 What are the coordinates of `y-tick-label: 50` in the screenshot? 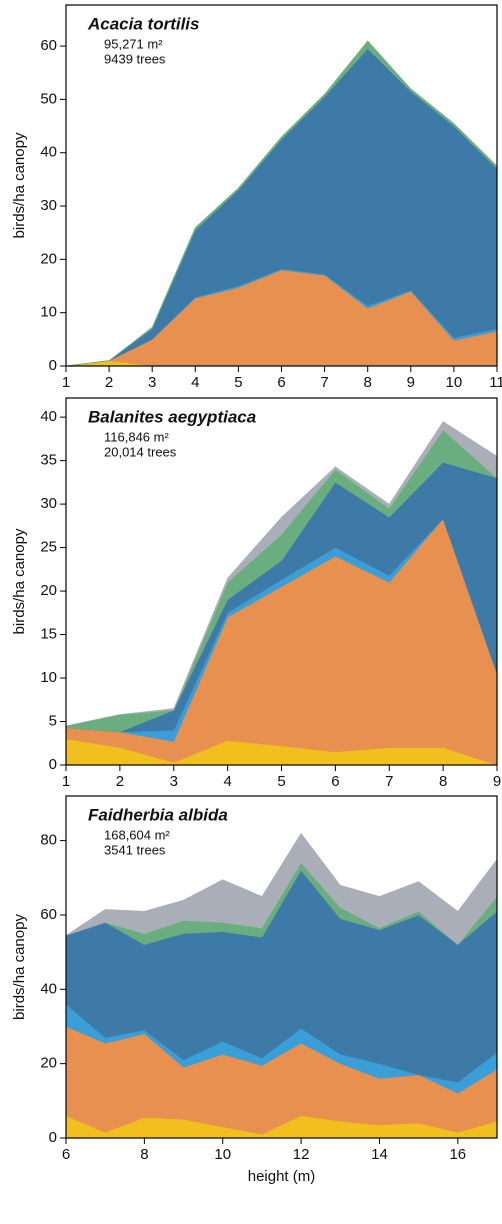 It's located at (48, 98).